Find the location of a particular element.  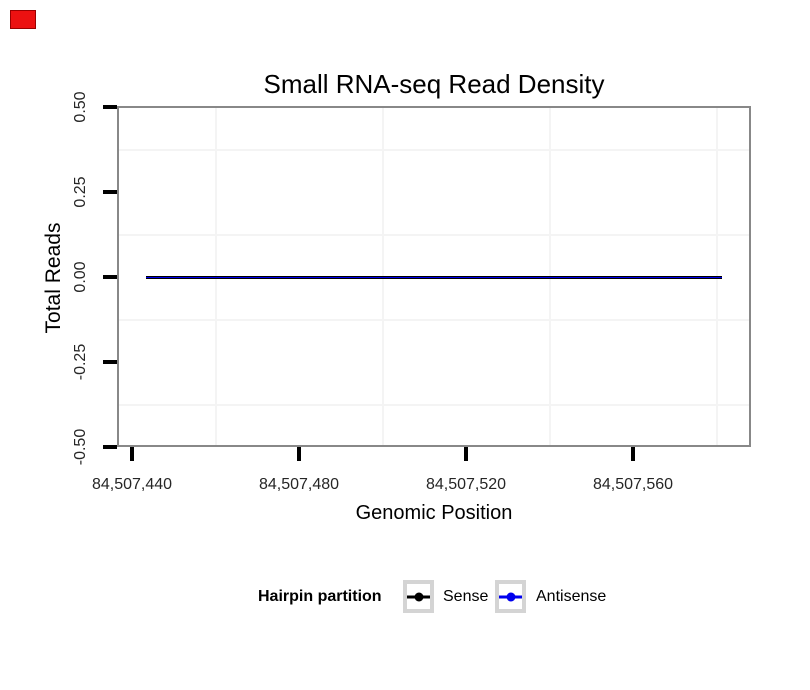

legend-label-sense: Sense is located at coordinates (466, 596).